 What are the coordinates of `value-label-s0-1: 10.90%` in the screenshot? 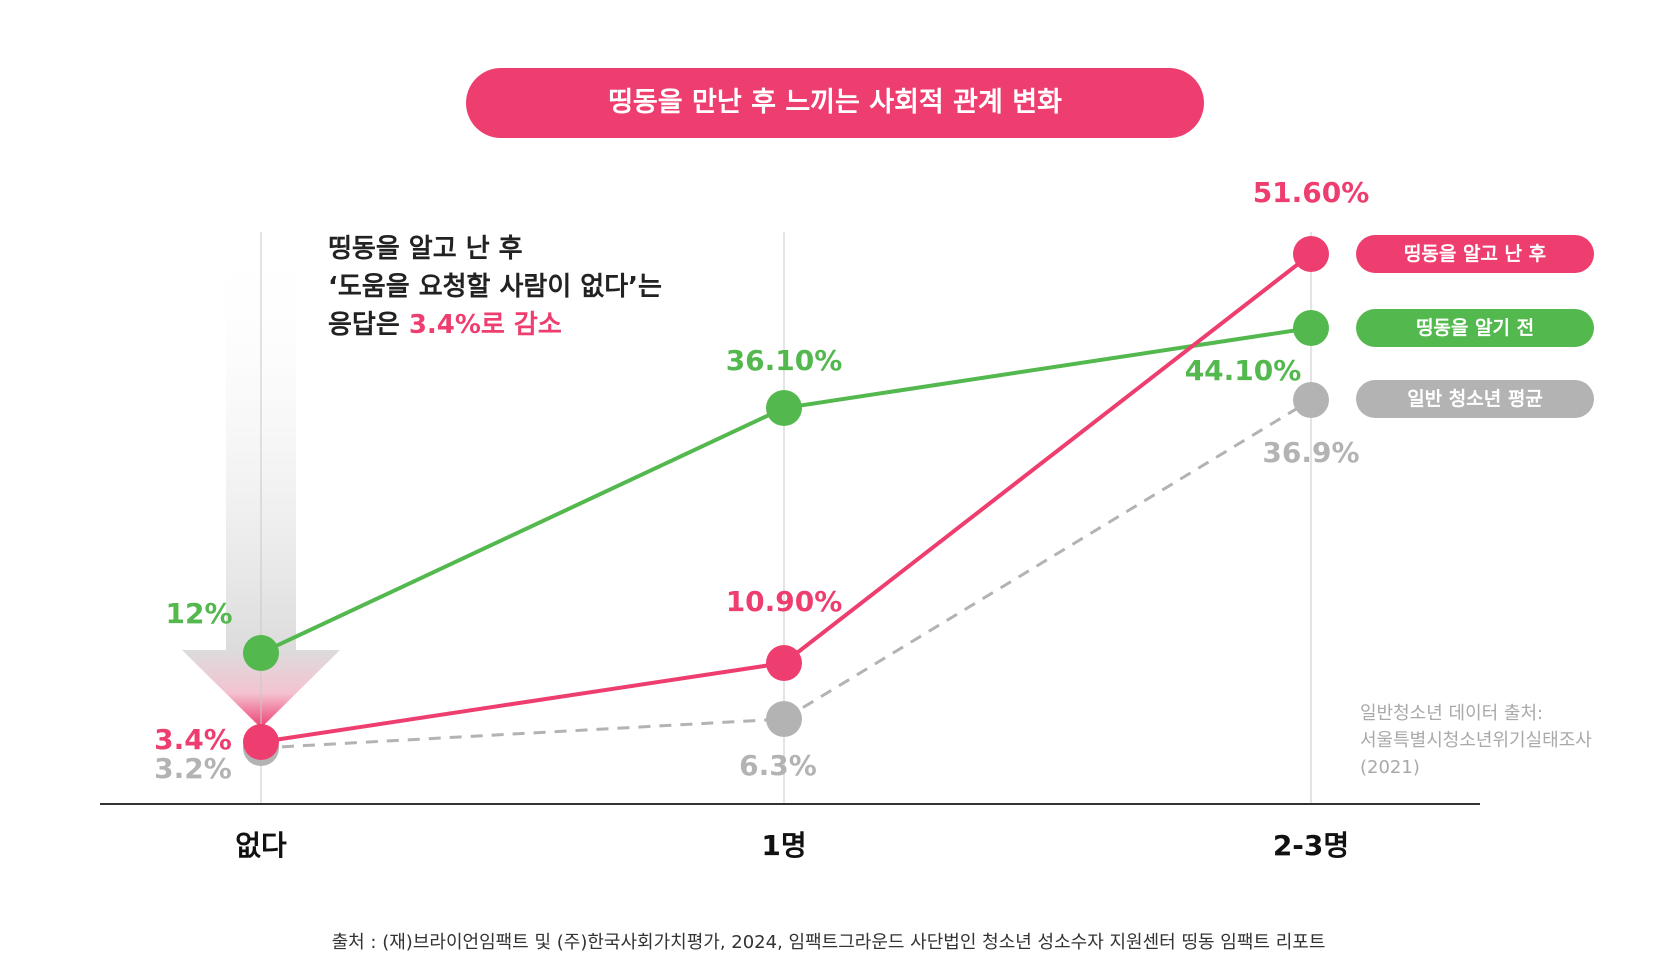 It's located at (784, 601).